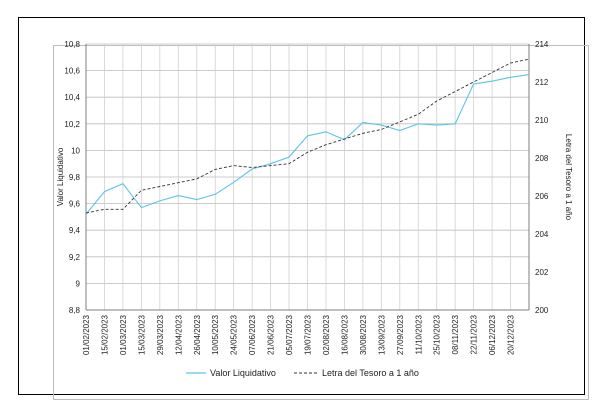 This screenshot has height=400, width=603. What do you see at coordinates (234, 334) in the screenshot?
I see `x-tick-label: 24/05/2023` at bounding box center [234, 334].